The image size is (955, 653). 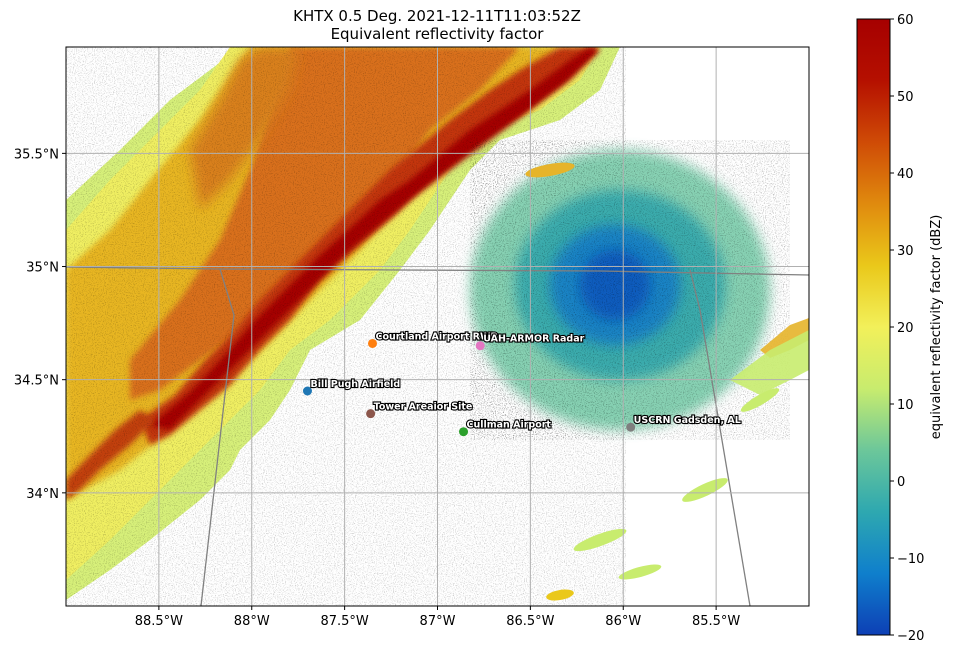 I want to click on colorbar-label: equivalent reflectivity factor (dBZ), so click(x=936, y=327).